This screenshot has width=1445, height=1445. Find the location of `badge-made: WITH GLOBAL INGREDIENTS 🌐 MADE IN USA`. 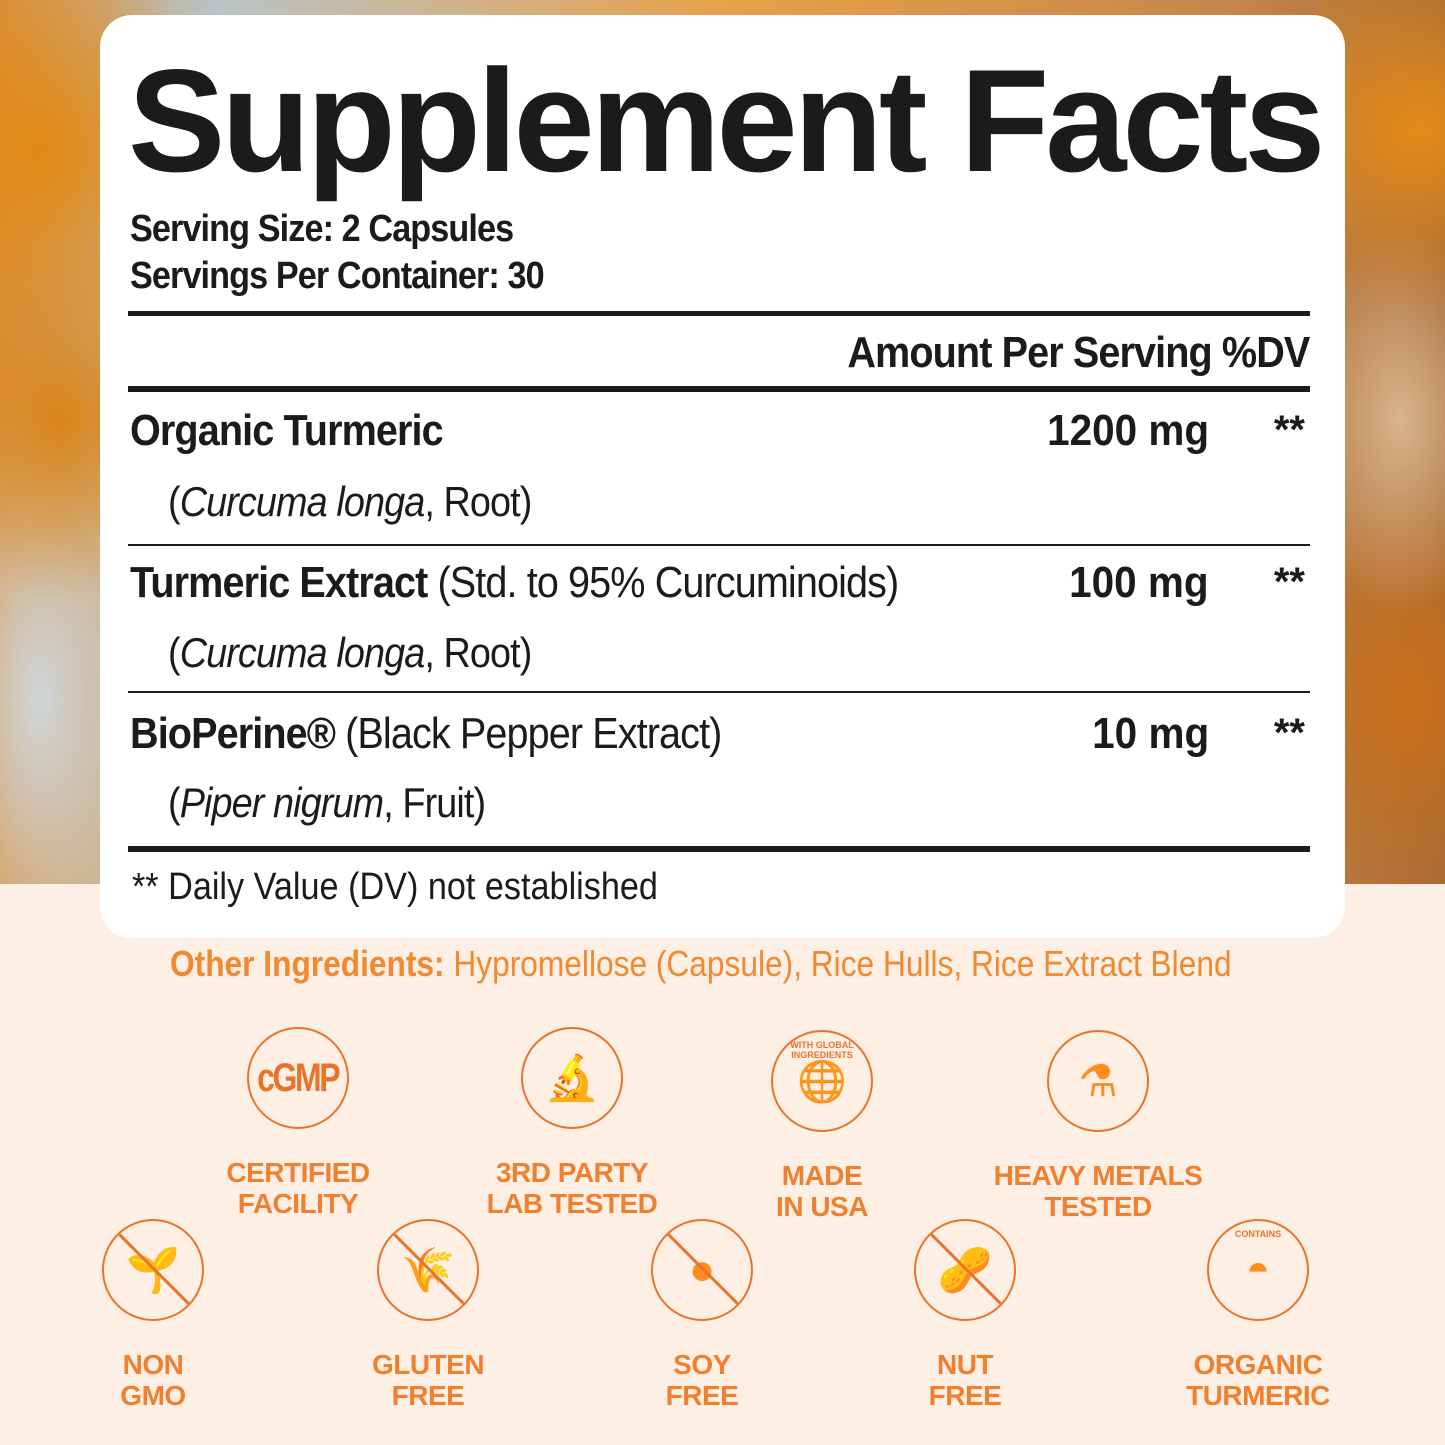

badge-made: WITH GLOBAL INGREDIENTS 🌐 MADE IN USA is located at coordinates (822, 1126).